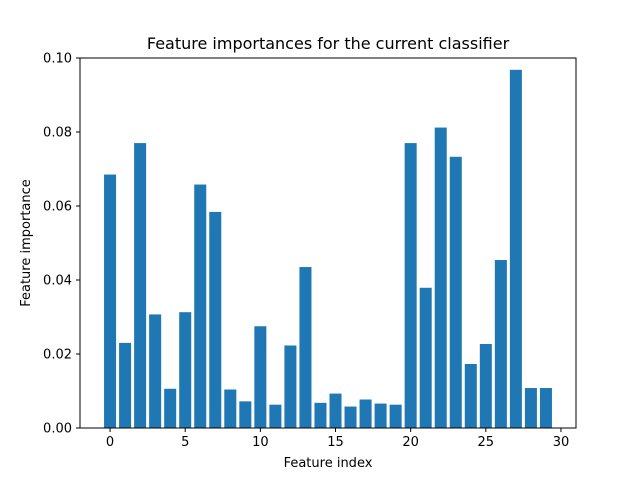 Image resolution: width=640 pixels, height=480 pixels. I want to click on y-axis-label: Feature importance, so click(26, 243).